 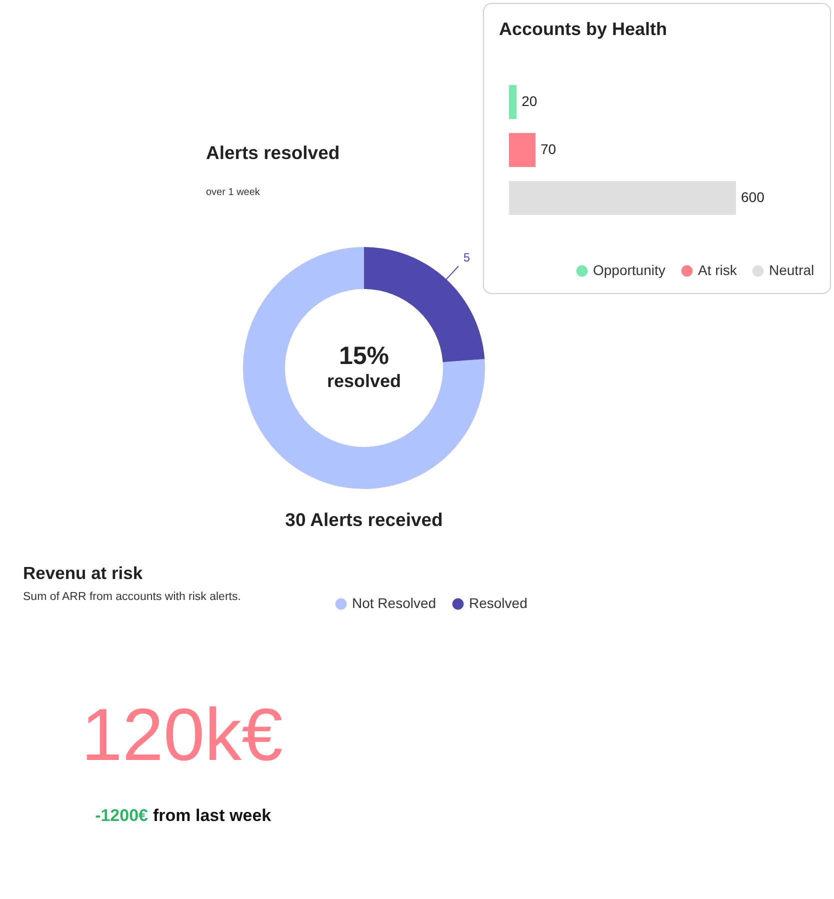 I want to click on chart-title: Accounts by Health, so click(x=583, y=29).